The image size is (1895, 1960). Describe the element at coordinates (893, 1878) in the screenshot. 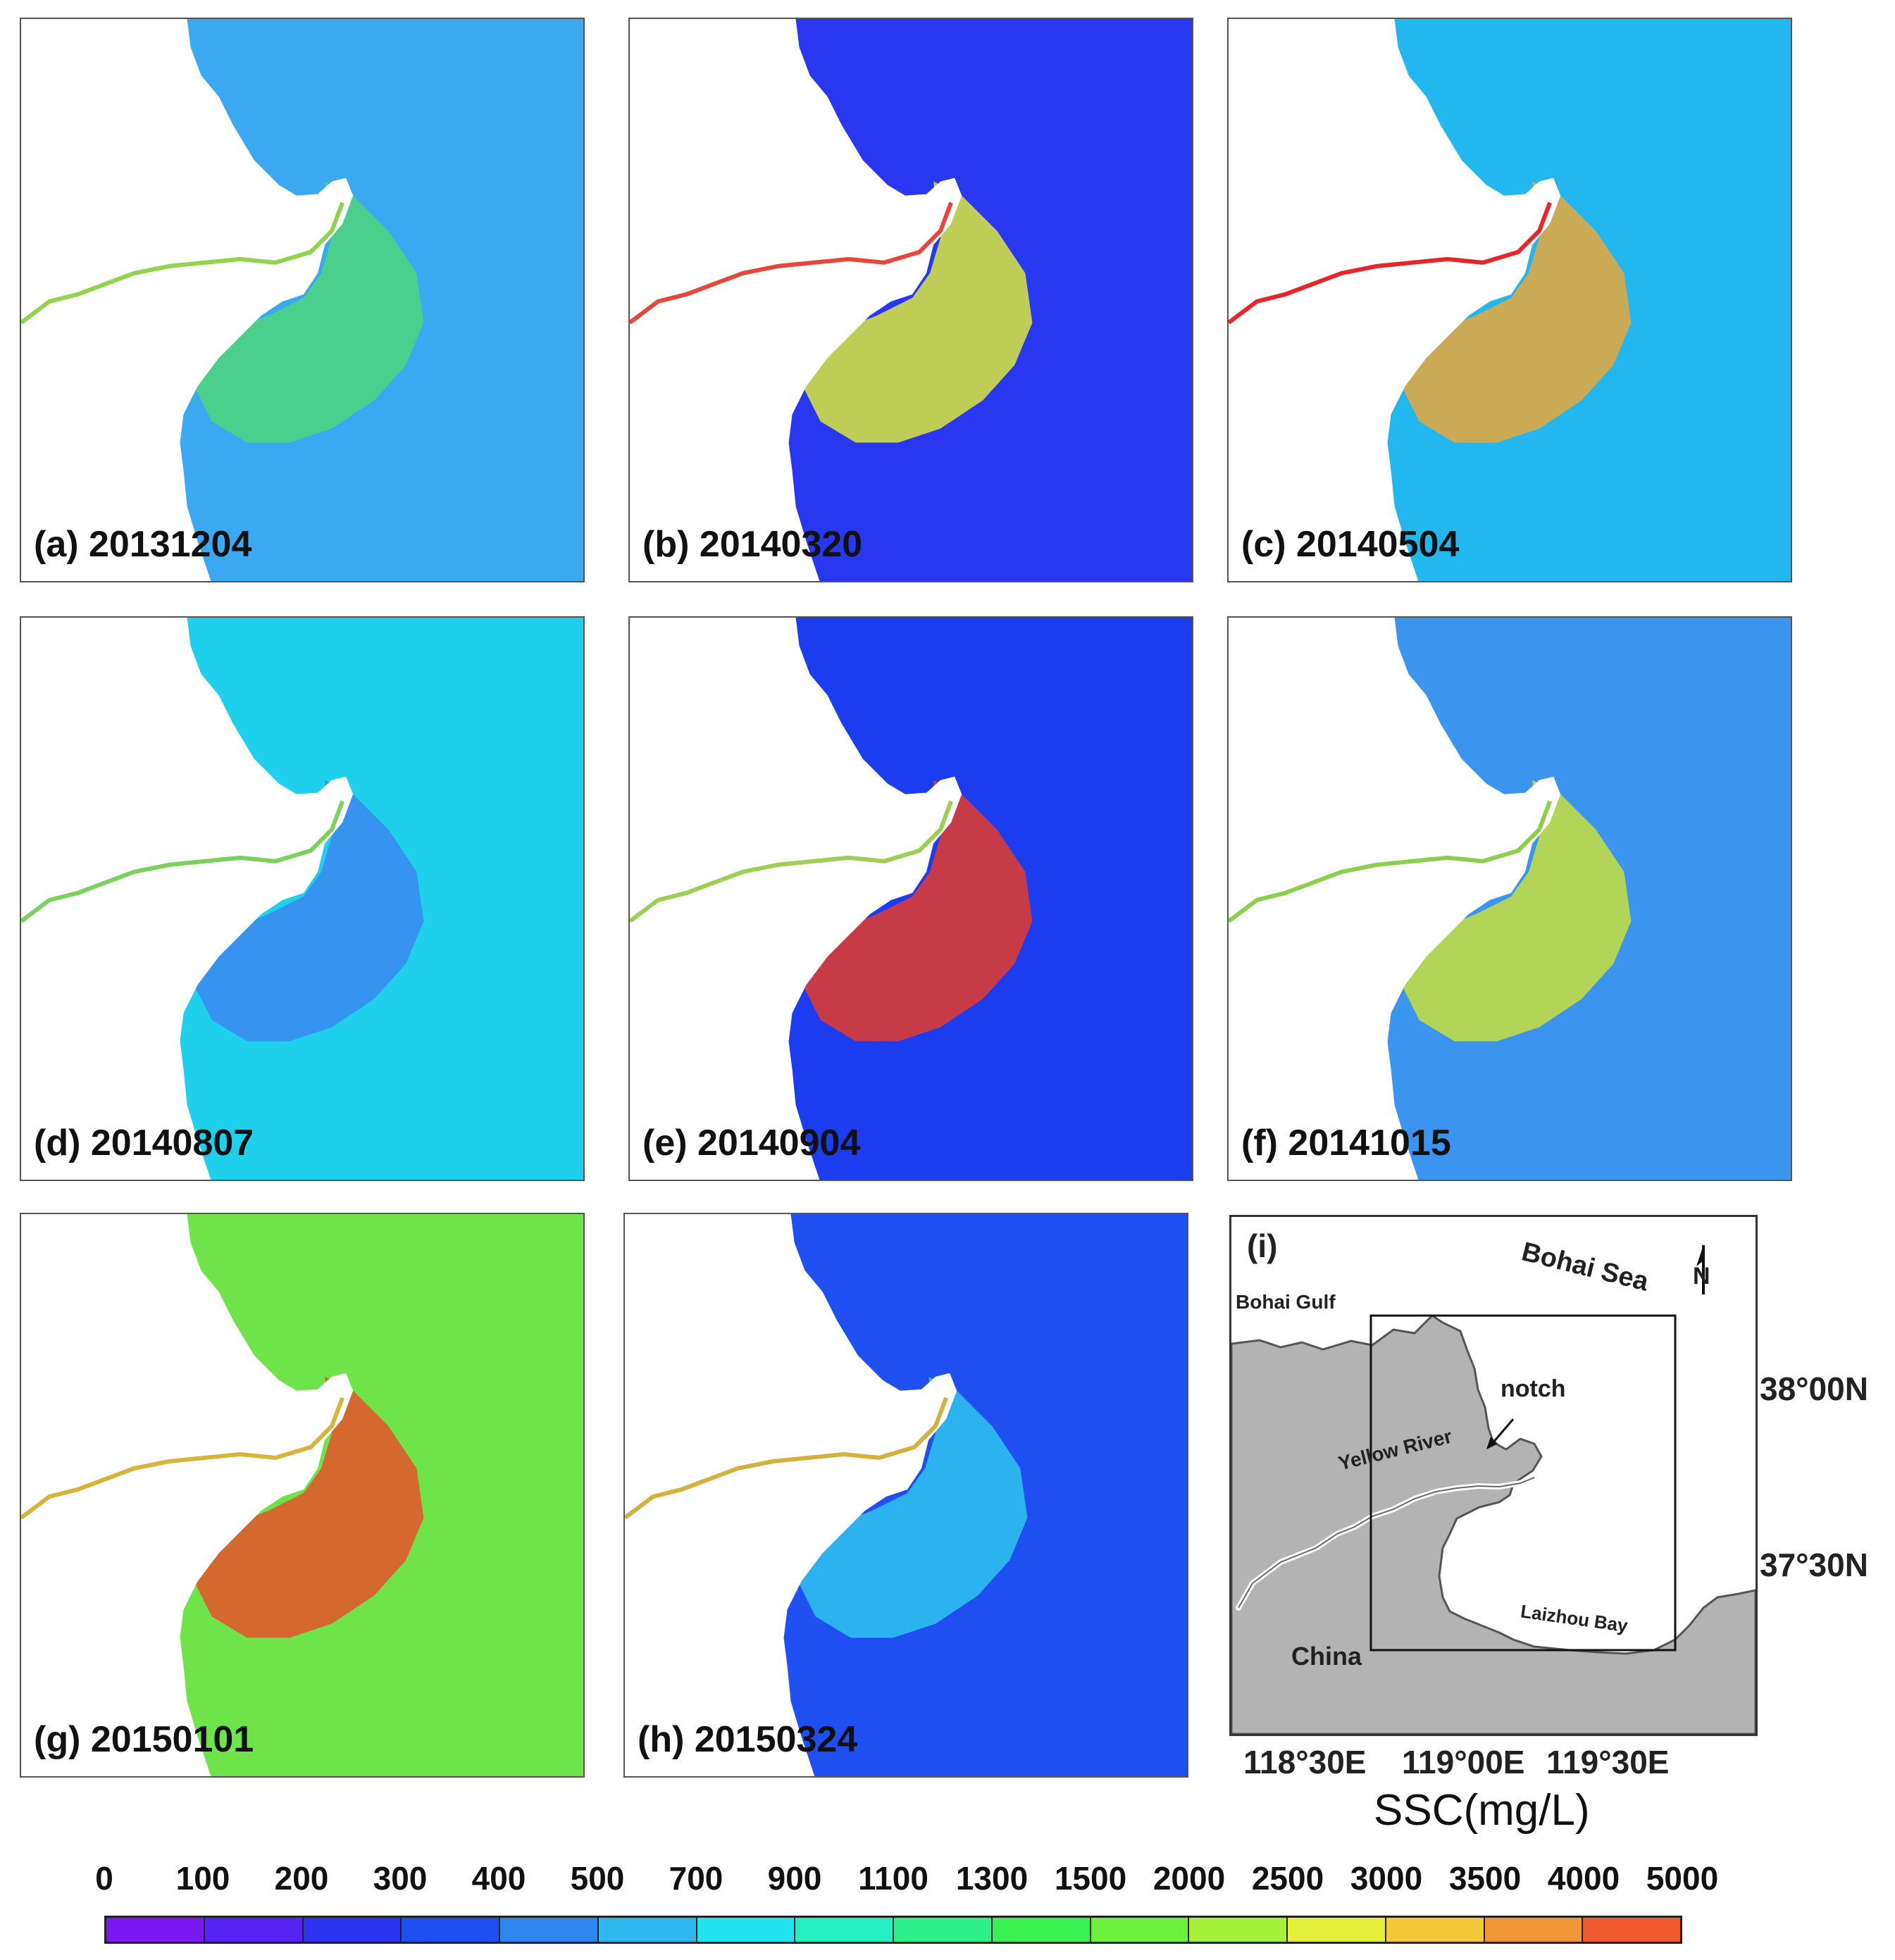

I see `colorbar-value: 1100` at that location.